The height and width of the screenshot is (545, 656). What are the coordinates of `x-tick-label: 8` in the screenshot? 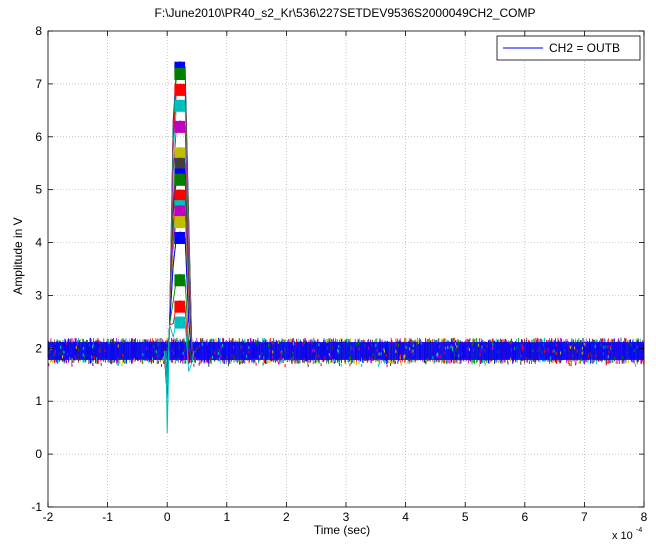 It's located at (644, 517).